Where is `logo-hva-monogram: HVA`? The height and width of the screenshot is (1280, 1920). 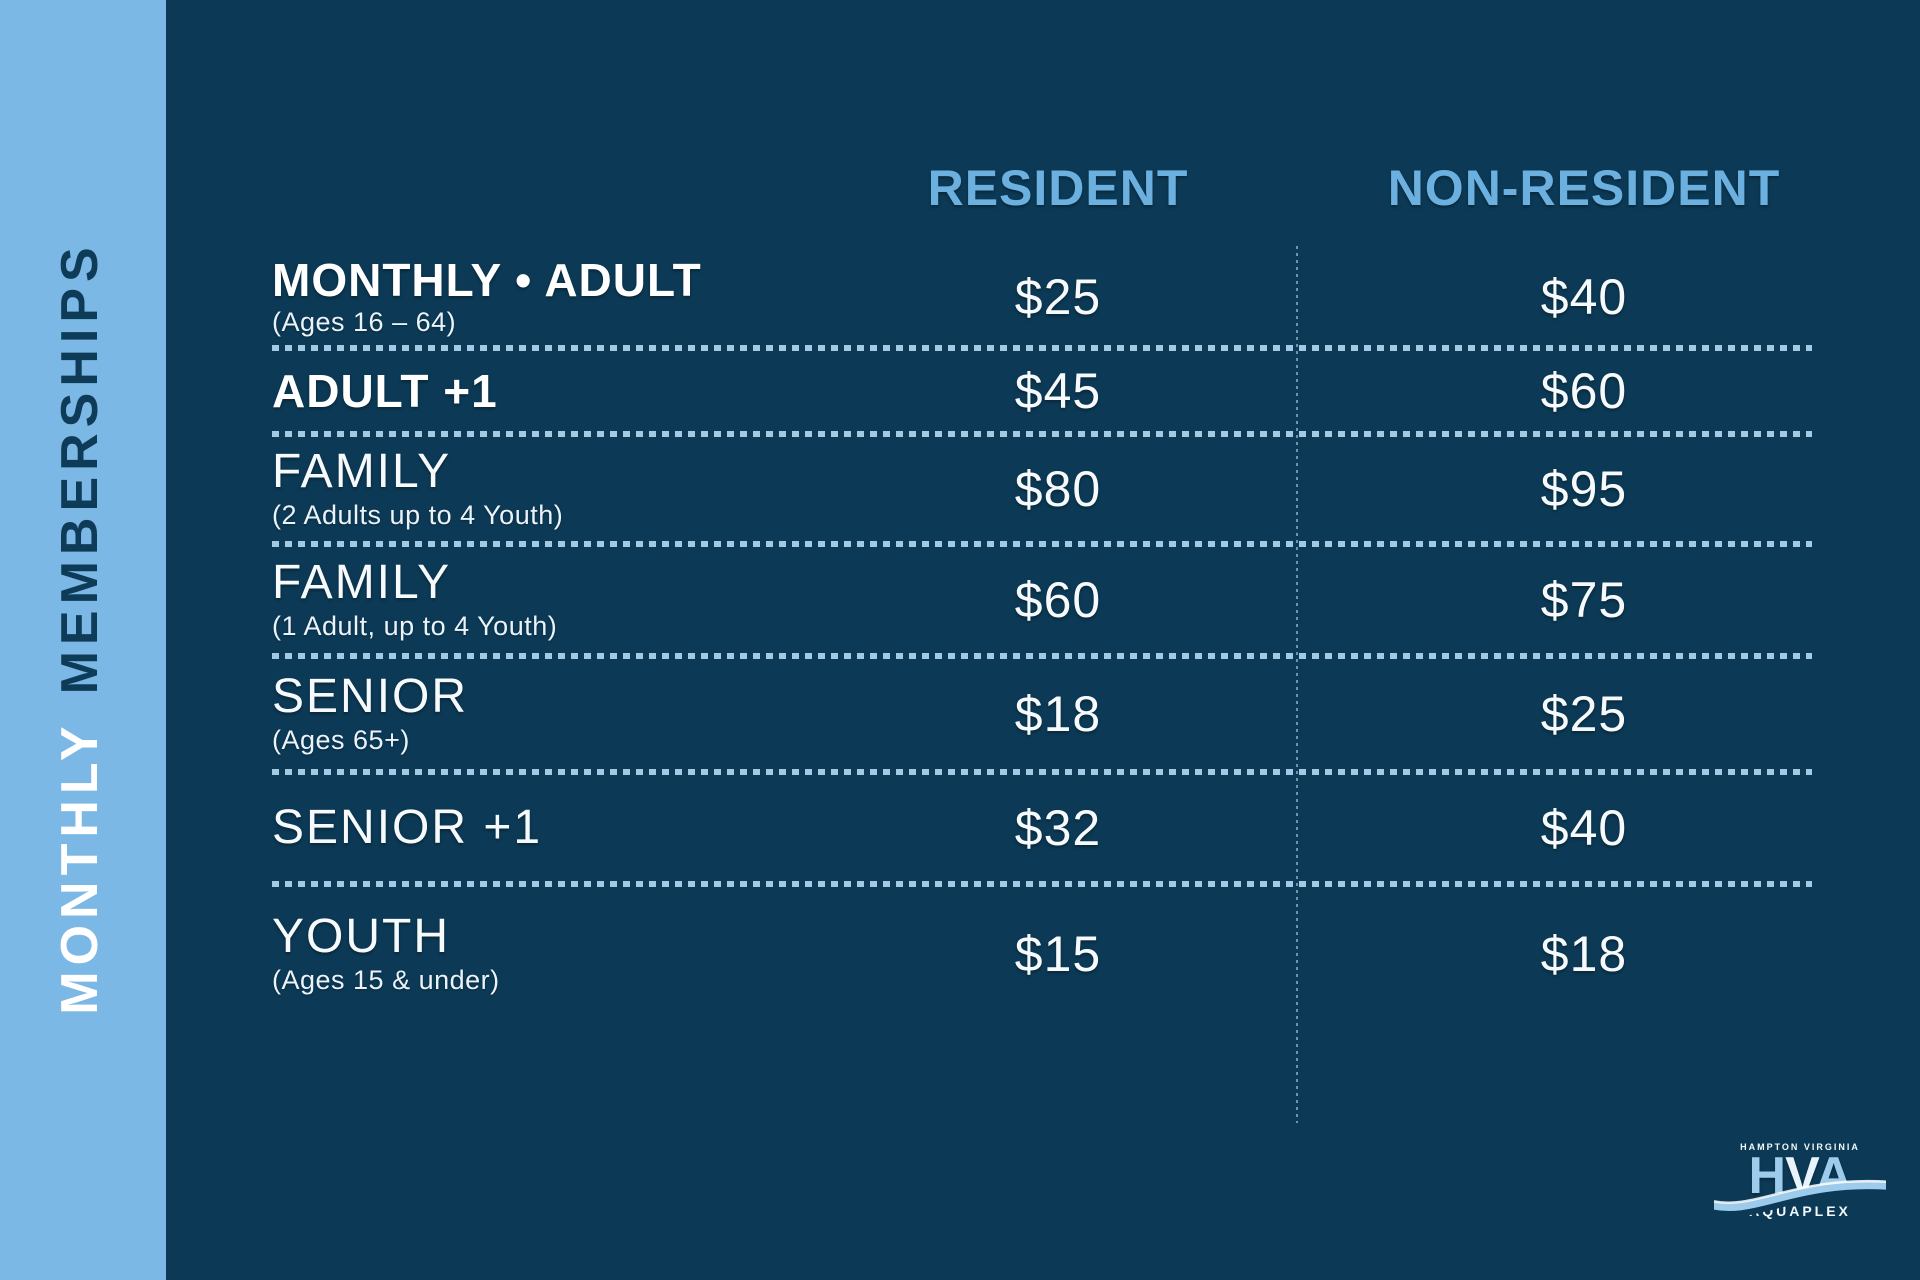
logo-hva-monogram: HVA is located at coordinates (1800, 1184).